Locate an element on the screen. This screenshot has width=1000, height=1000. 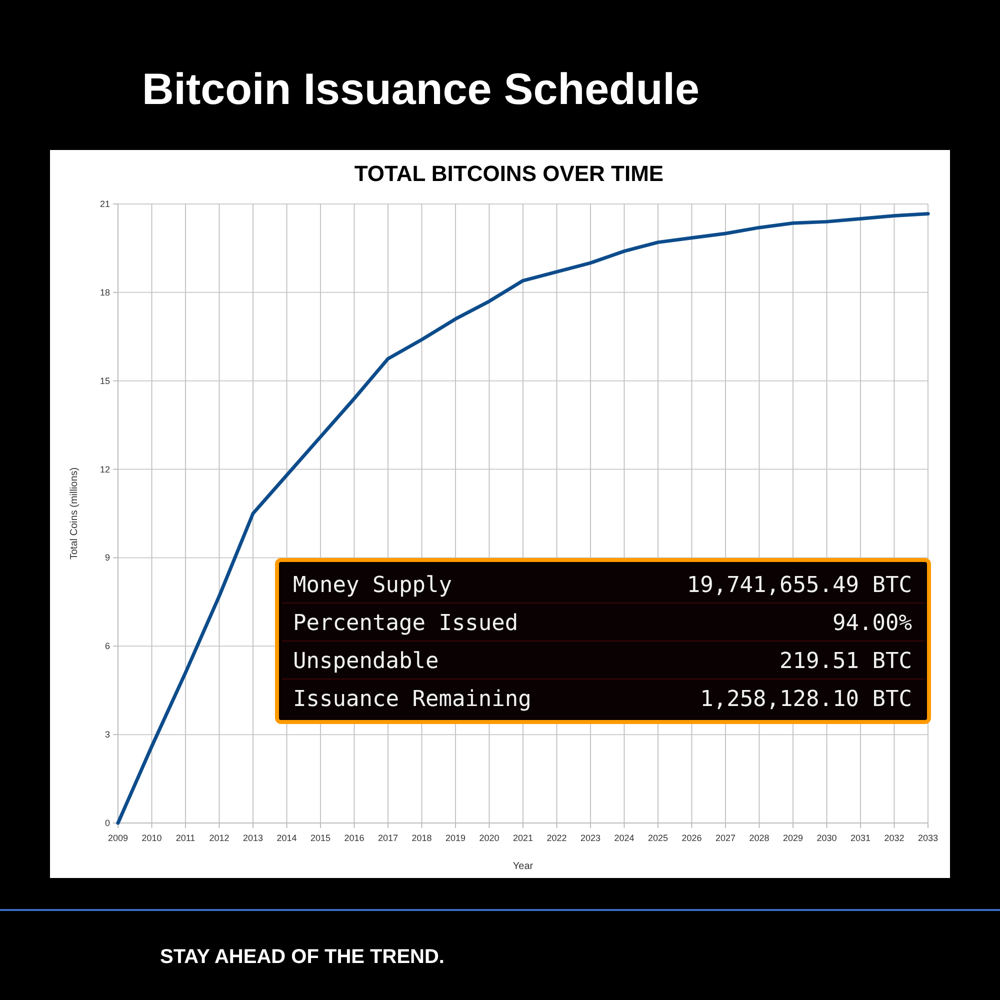
chart-title: Bitcoin Issuance Schedule is located at coordinates (421, 89).